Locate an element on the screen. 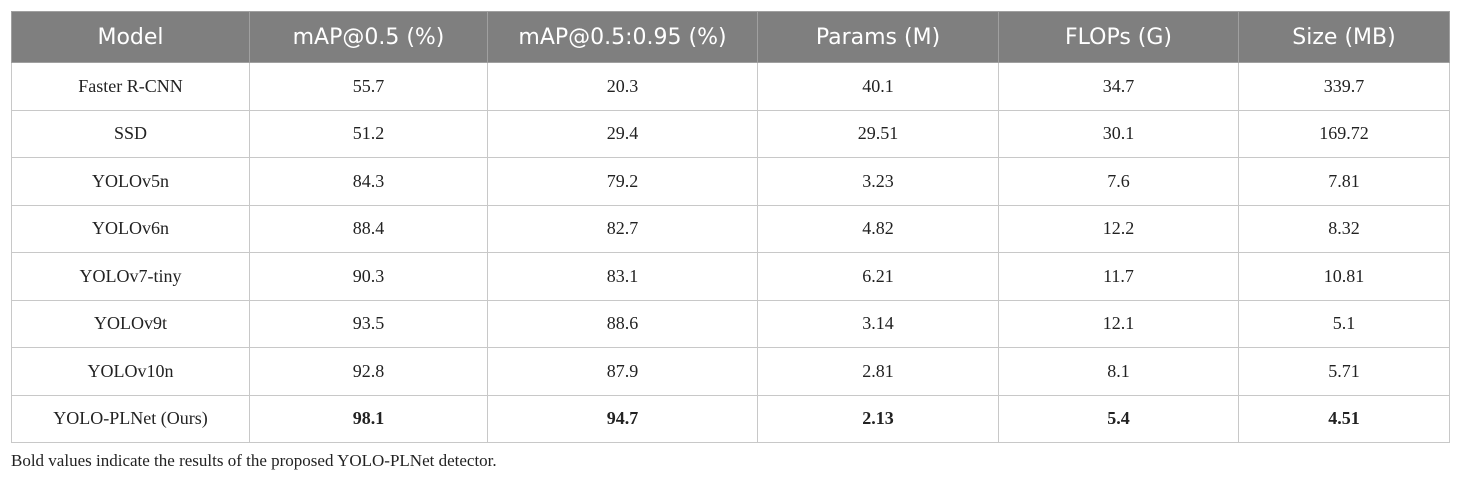 Image resolution: width=1460 pixels, height=482 pixels. header-cell: Size (MB) is located at coordinates (1344, 37).